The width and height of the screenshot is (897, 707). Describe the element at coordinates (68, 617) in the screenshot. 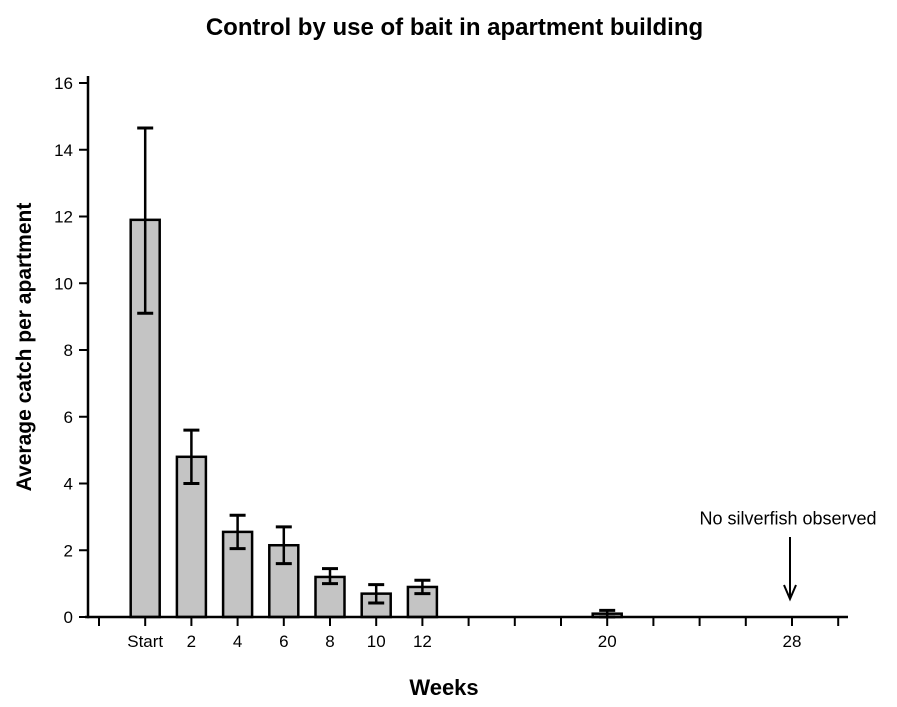

I see `y-tick-label-0: 0` at that location.